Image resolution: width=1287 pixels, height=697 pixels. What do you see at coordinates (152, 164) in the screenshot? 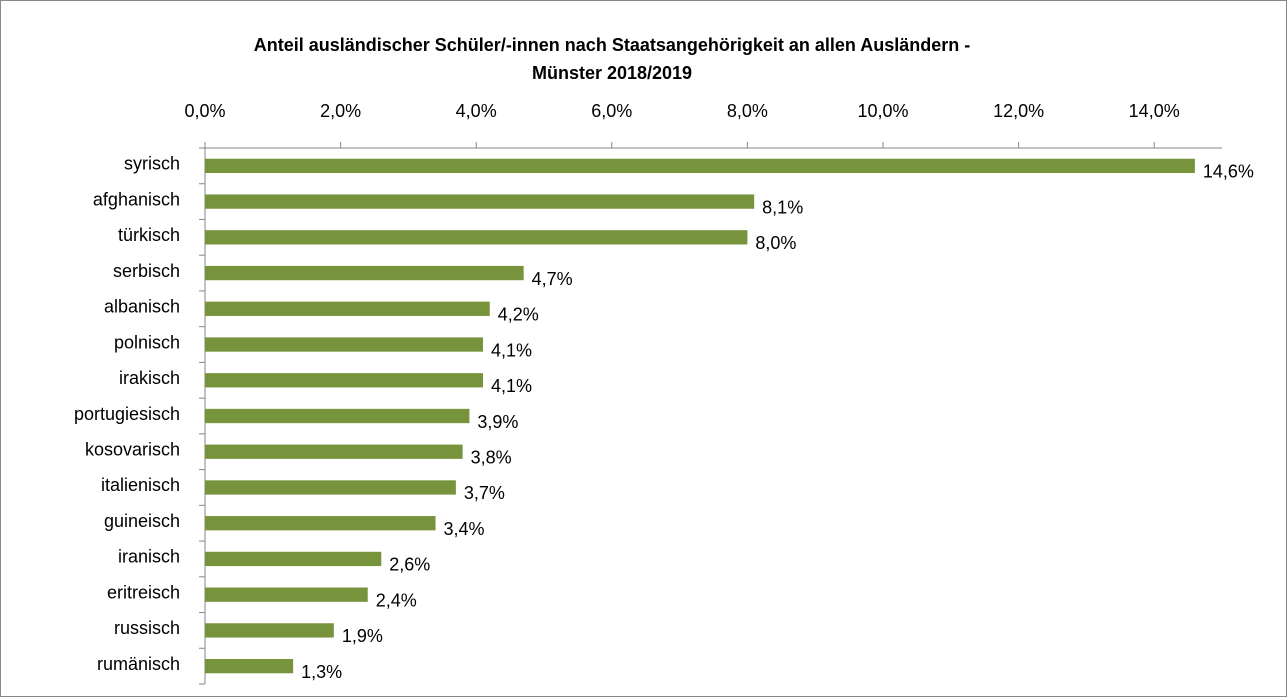
I see `y-tick-label: syrisch` at bounding box center [152, 164].